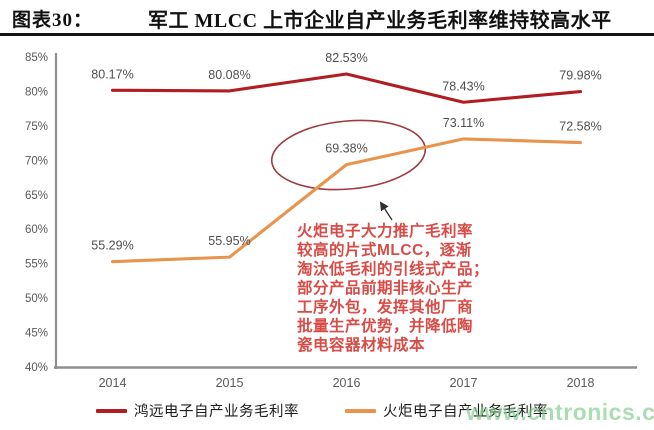 This screenshot has height=430, width=654. Describe the element at coordinates (216, 412) in the screenshot. I see `legend-label-hongyuan: 鸿远电子自产业务毛利率` at that location.